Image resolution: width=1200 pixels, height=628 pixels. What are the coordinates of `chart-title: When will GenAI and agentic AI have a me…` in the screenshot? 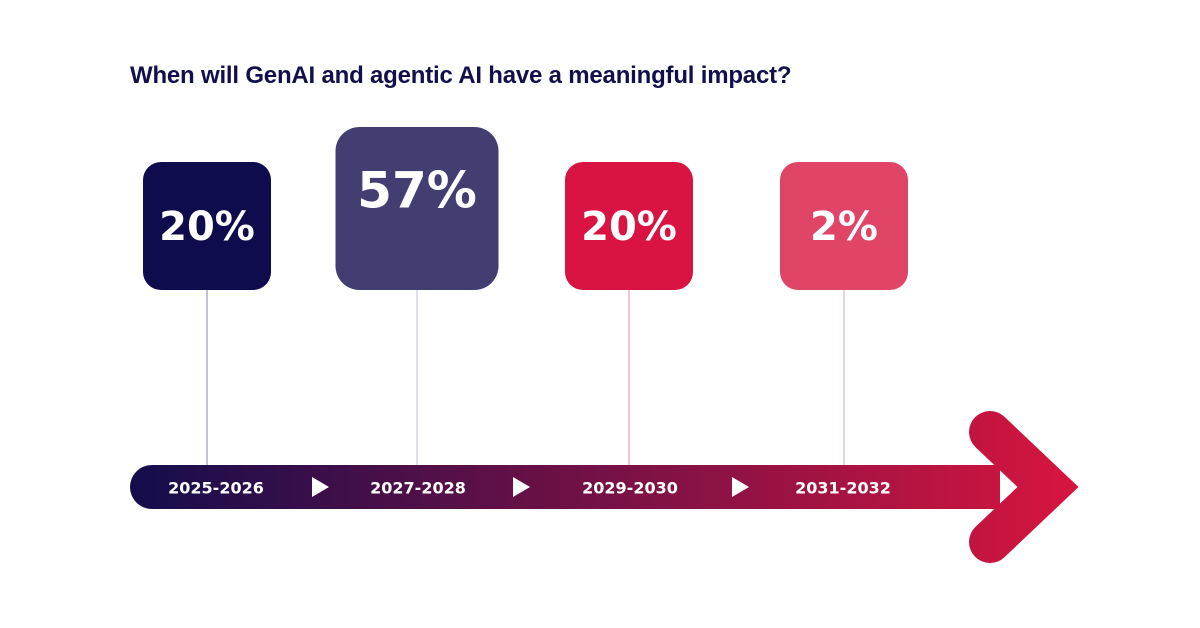 It's located at (461, 75).